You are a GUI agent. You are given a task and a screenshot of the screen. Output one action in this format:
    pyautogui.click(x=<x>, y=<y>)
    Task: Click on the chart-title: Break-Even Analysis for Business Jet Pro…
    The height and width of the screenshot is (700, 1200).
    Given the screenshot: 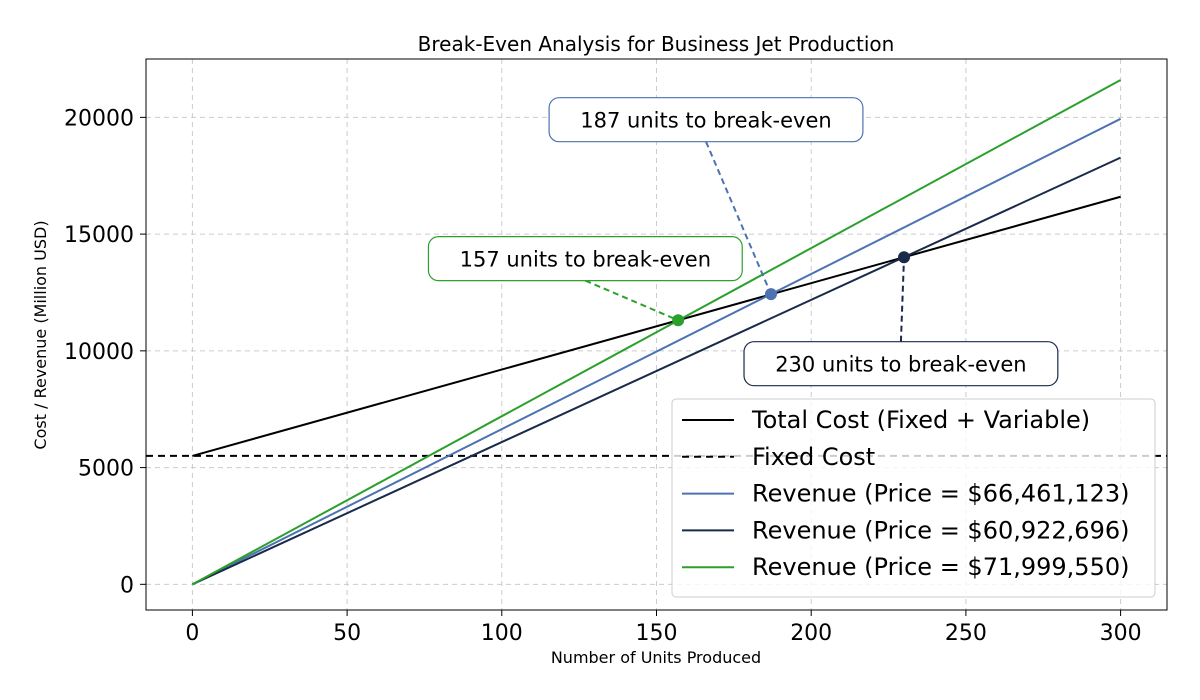 What is the action you would take?
    pyautogui.click(x=656, y=44)
    